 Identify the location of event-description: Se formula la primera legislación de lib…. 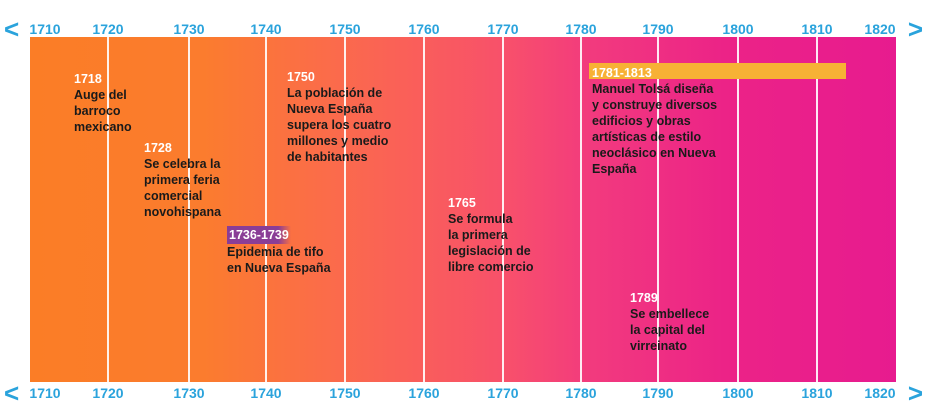
(491, 243).